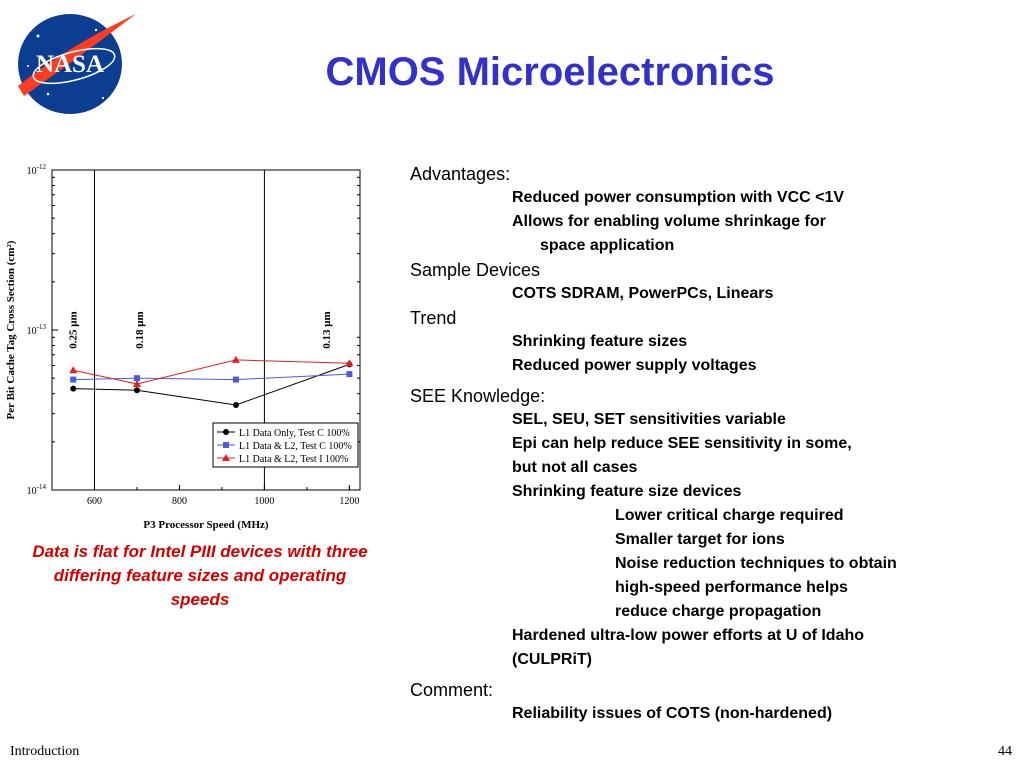 This screenshot has height=768, width=1024. What do you see at coordinates (295, 446) in the screenshot?
I see `legend-entry: L1 Data & L2, Test C 100%` at bounding box center [295, 446].